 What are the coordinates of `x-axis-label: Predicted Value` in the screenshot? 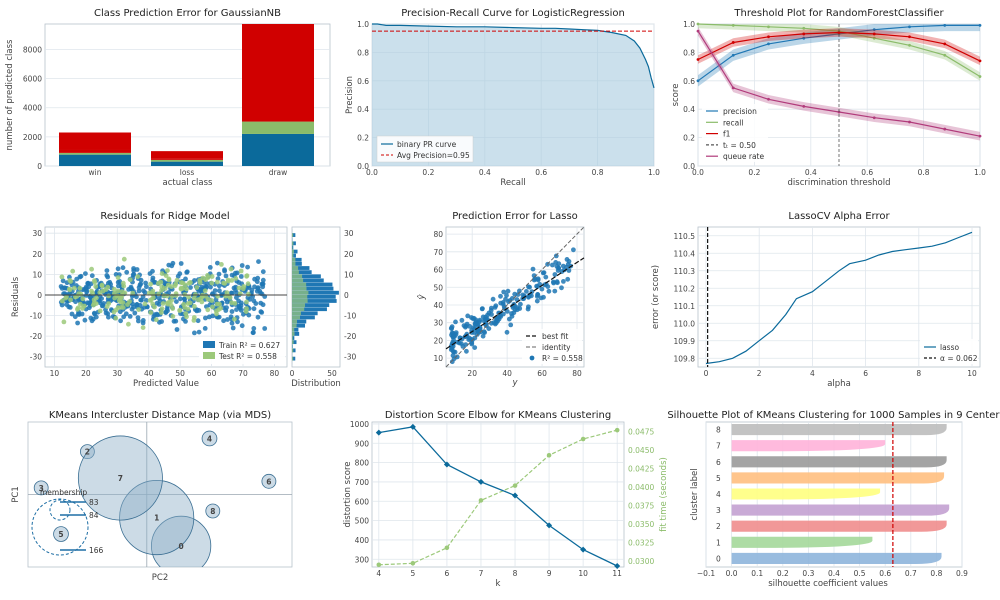 It's located at (166, 384).